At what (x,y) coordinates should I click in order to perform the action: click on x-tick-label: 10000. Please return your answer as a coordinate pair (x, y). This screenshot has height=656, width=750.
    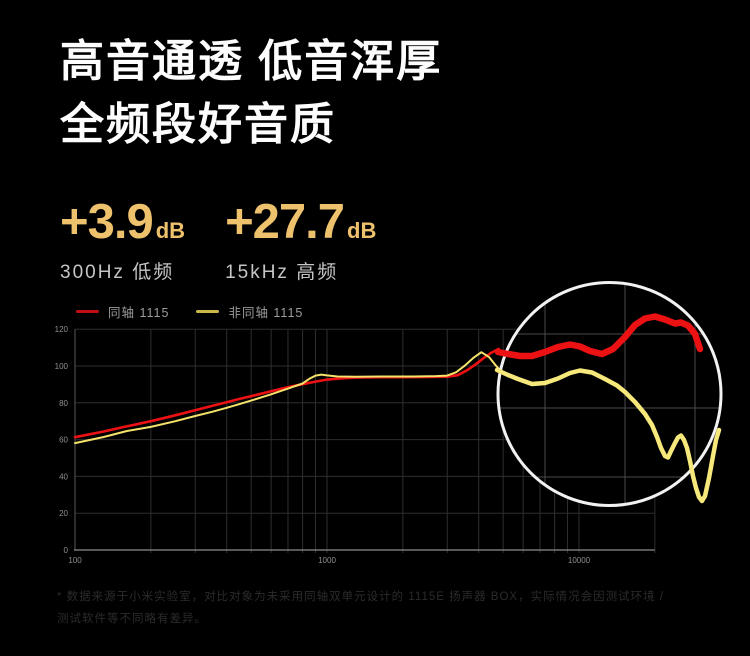
    Looking at the image, I should click on (579, 560).